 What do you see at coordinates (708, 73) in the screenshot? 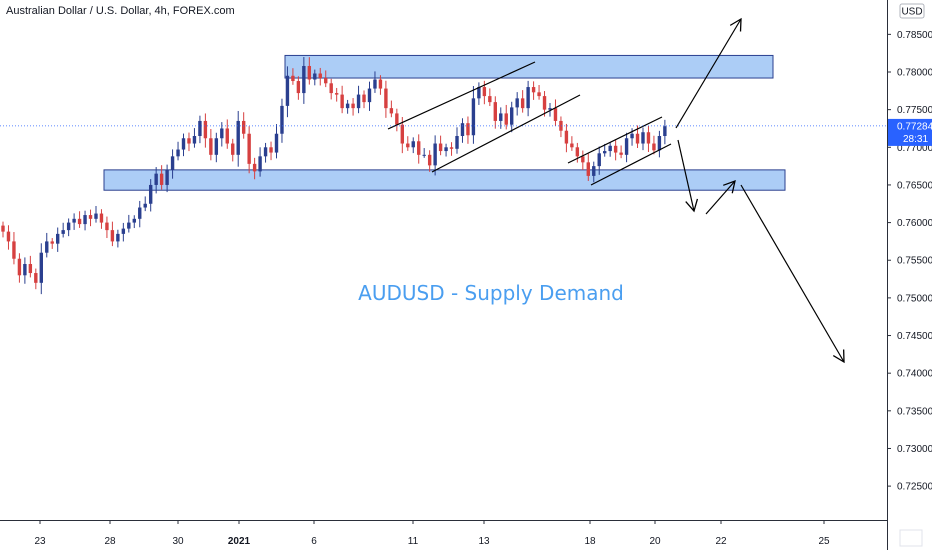
I see `arrow-up-breakout` at bounding box center [708, 73].